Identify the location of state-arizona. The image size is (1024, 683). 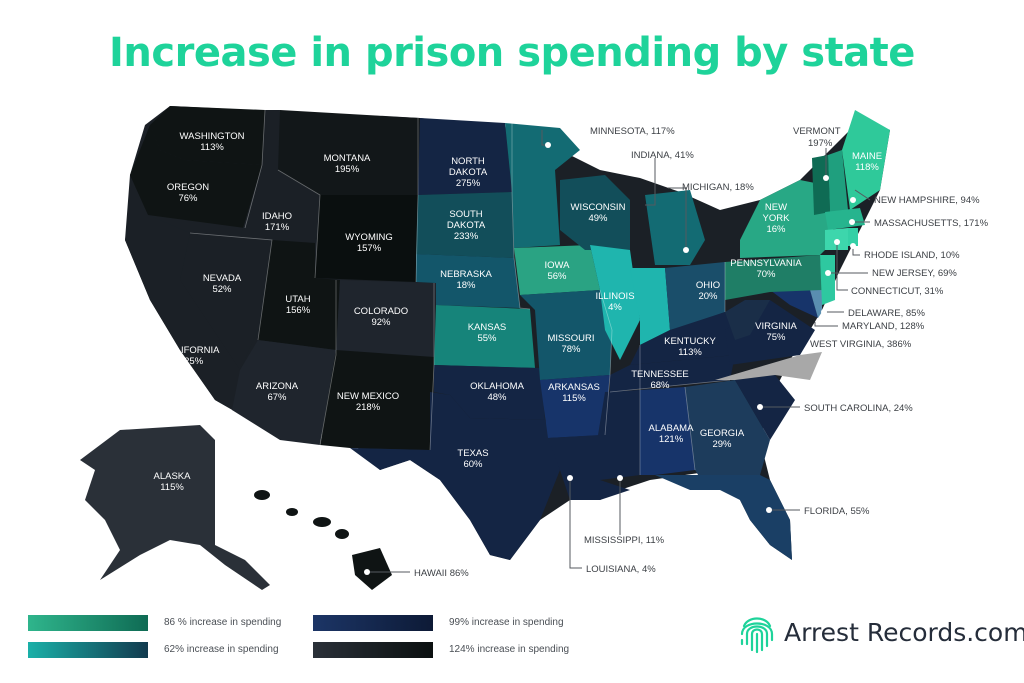
(284, 392).